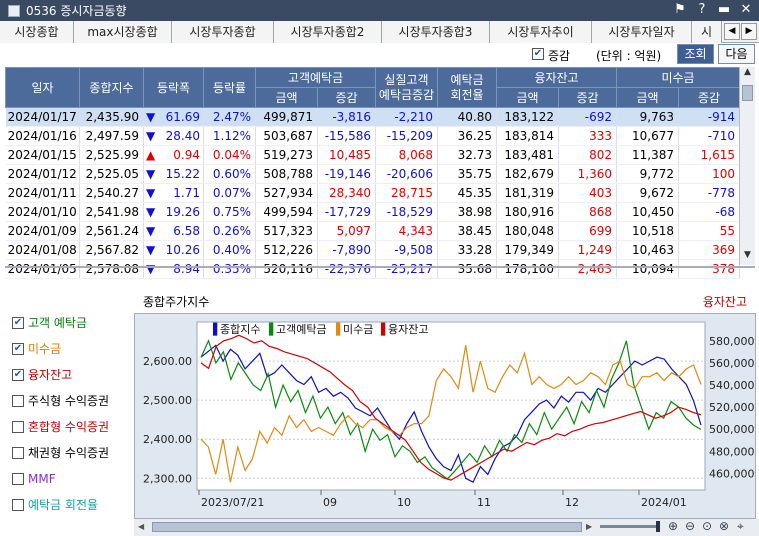 The height and width of the screenshot is (536, 759). What do you see at coordinates (286, 250) in the screenshot?
I see `cell-deposit-amount: 512,226` at bounding box center [286, 250].